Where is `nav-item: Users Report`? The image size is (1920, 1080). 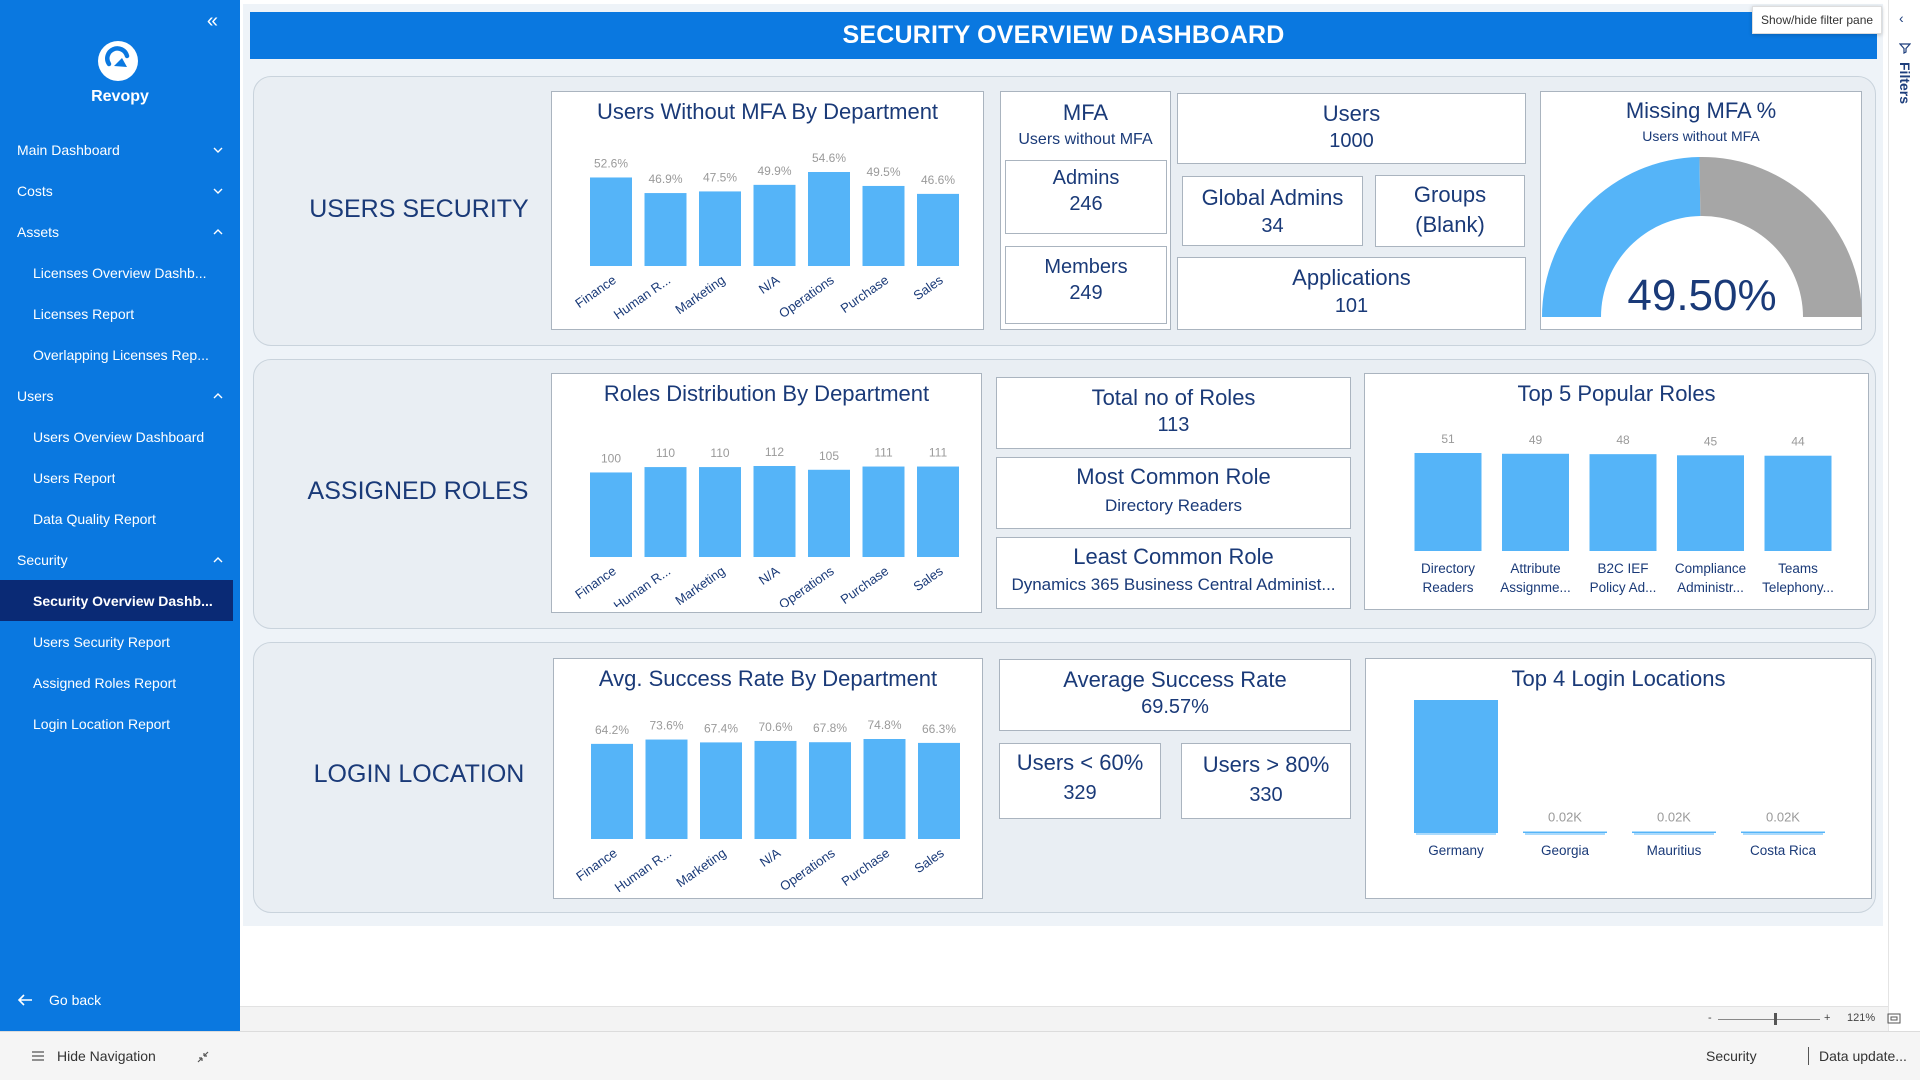
nav-item: Users Report is located at coordinates (120, 477).